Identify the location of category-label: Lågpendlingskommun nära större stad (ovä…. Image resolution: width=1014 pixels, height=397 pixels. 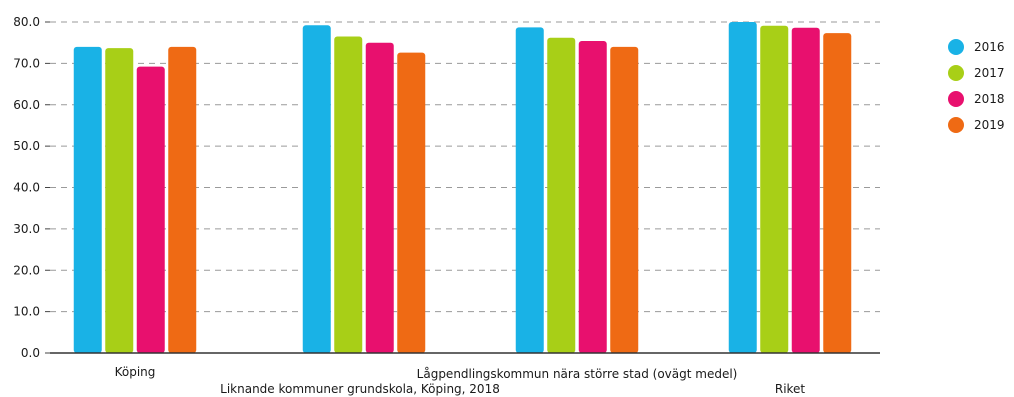
(577, 374).